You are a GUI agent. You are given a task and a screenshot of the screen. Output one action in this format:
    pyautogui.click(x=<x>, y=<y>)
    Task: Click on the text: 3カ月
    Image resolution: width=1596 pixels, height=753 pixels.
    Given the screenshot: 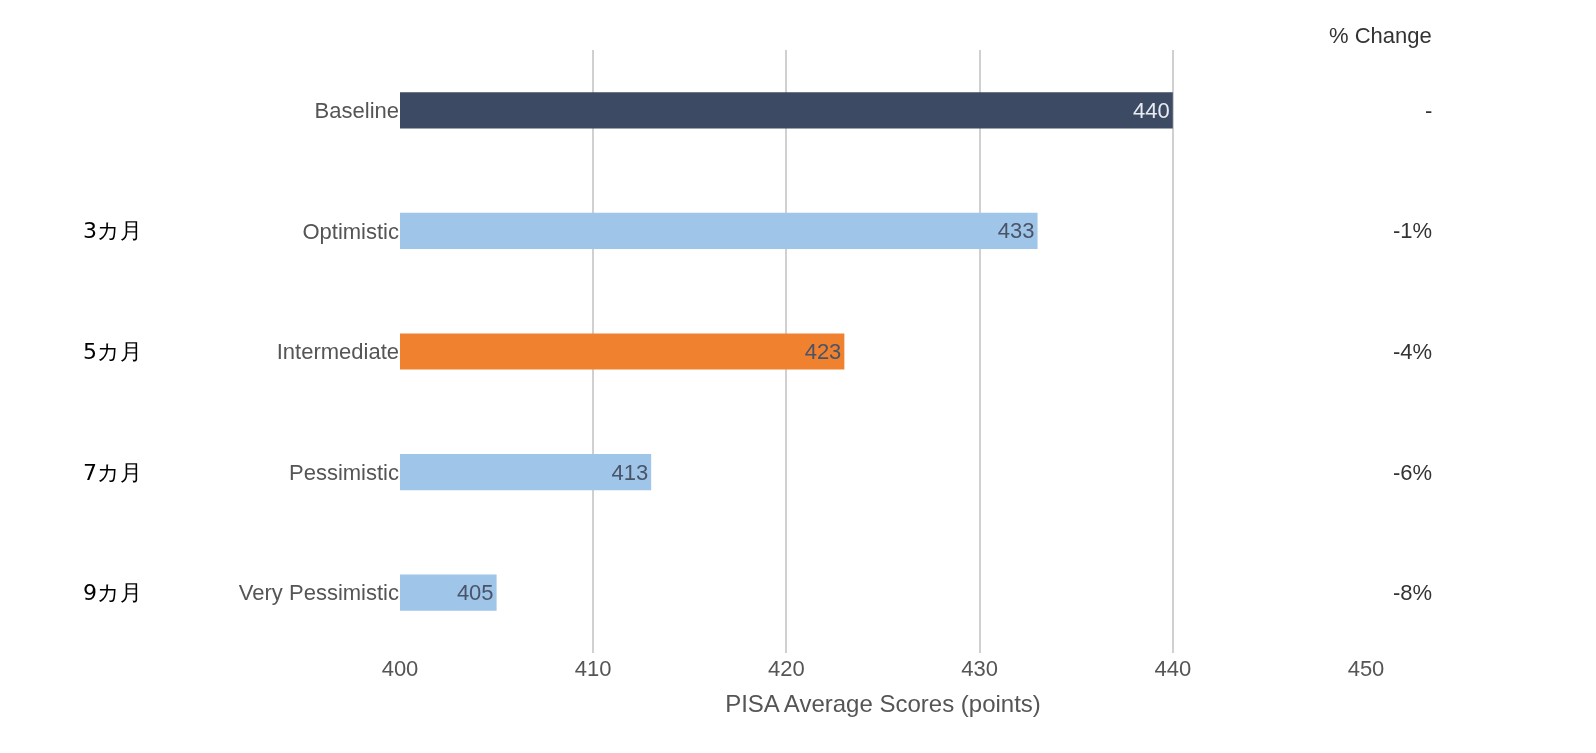 What is the action you would take?
    pyautogui.click(x=112, y=230)
    